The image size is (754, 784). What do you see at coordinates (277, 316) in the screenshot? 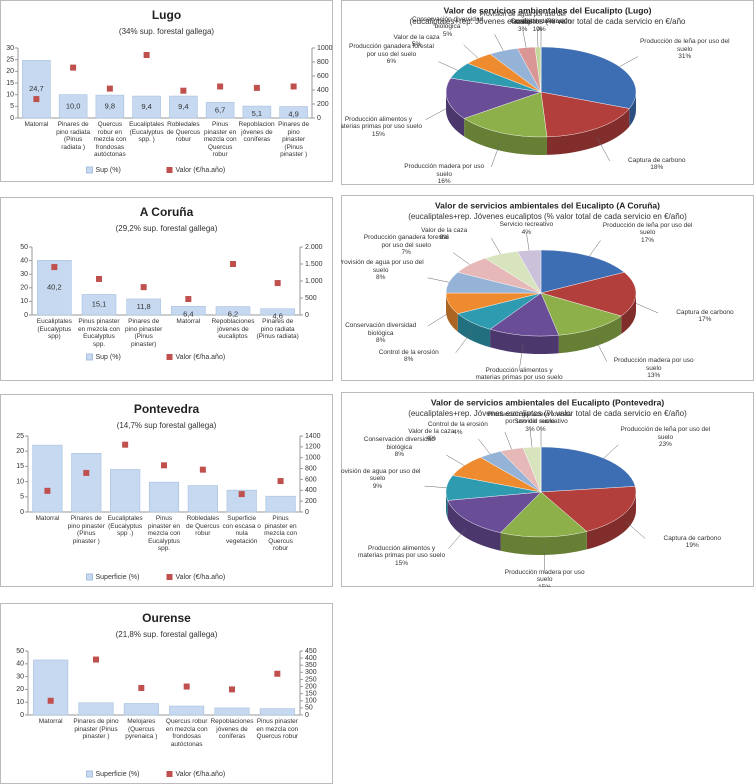
I see `data-label: 4,6` at bounding box center [277, 316].